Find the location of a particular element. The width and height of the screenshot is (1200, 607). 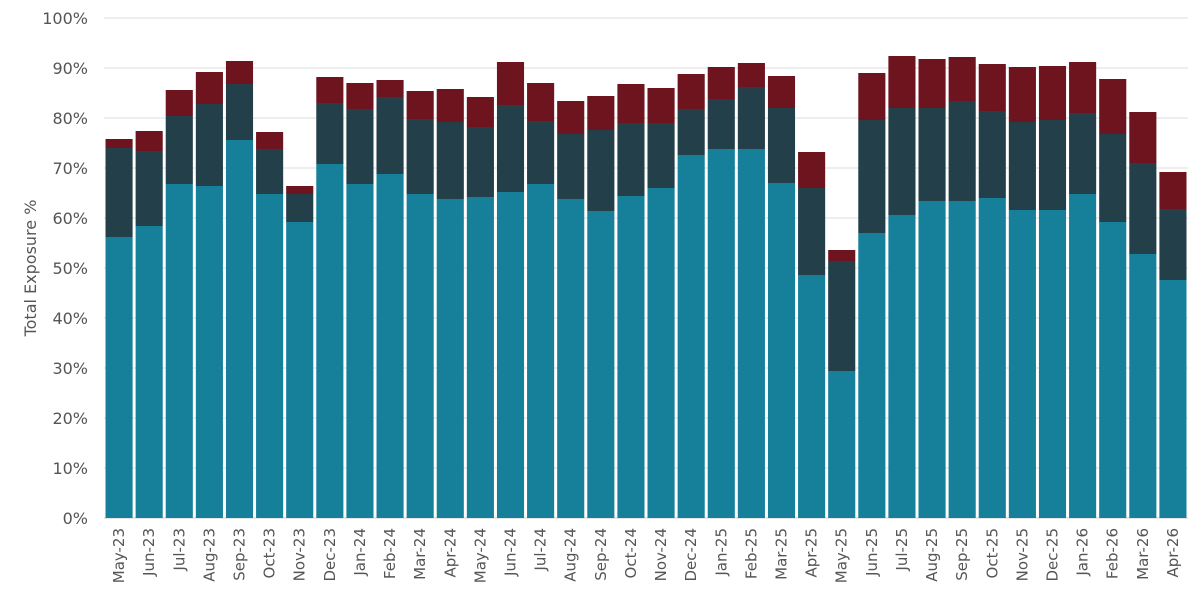

y-tick-label: 70% is located at coordinates (70, 168).